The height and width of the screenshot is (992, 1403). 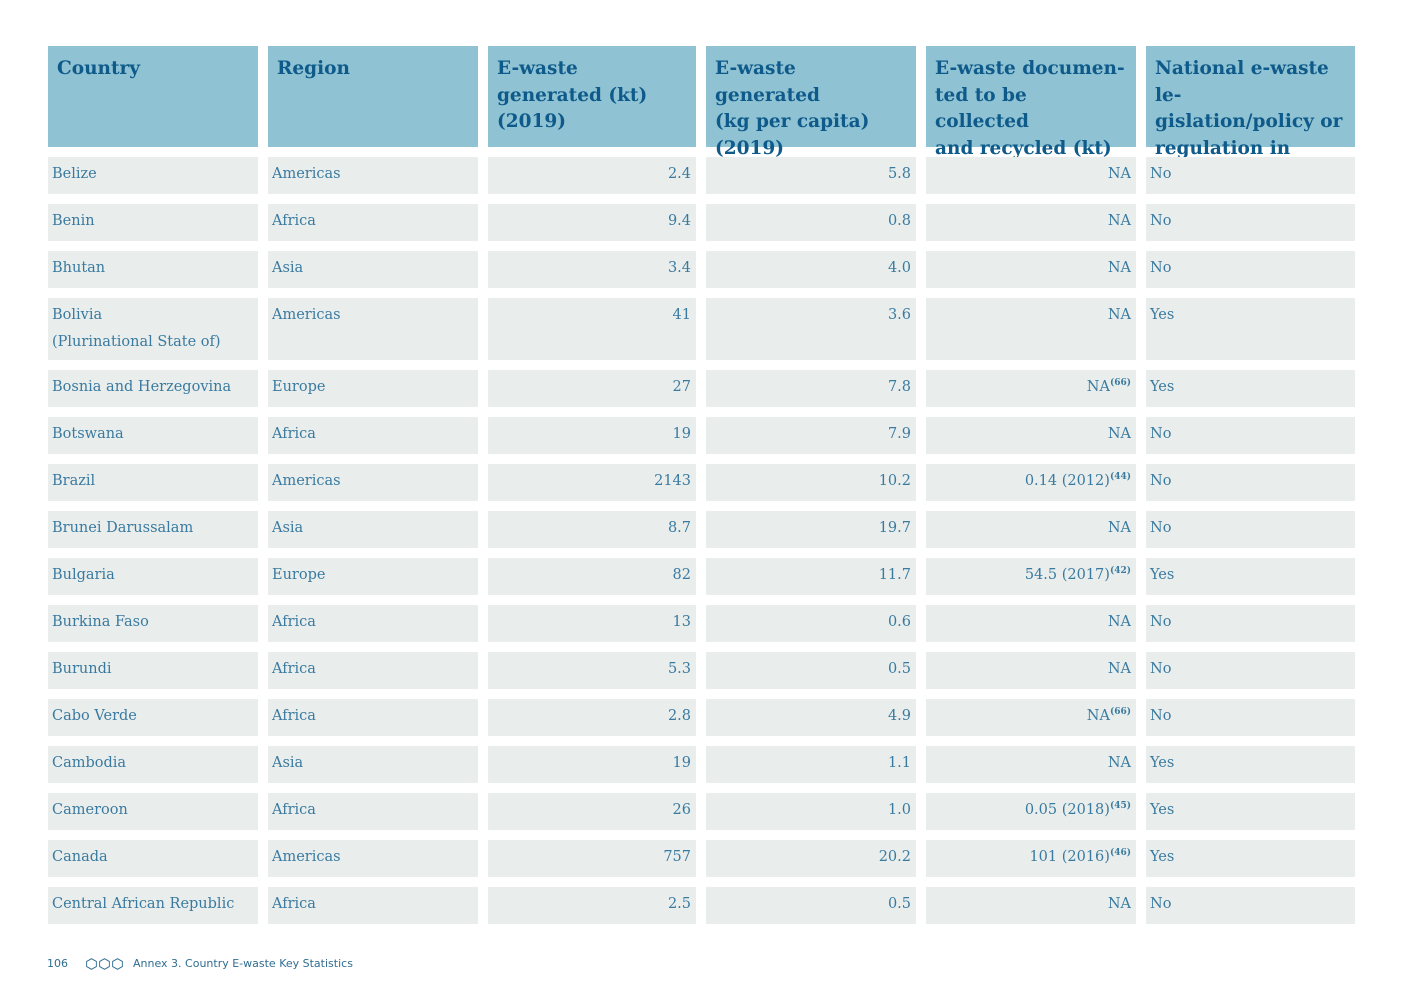 What do you see at coordinates (701, 623) in the screenshot?
I see `table-row: Burkina Faso Africa 13 0.6 NA No` at bounding box center [701, 623].